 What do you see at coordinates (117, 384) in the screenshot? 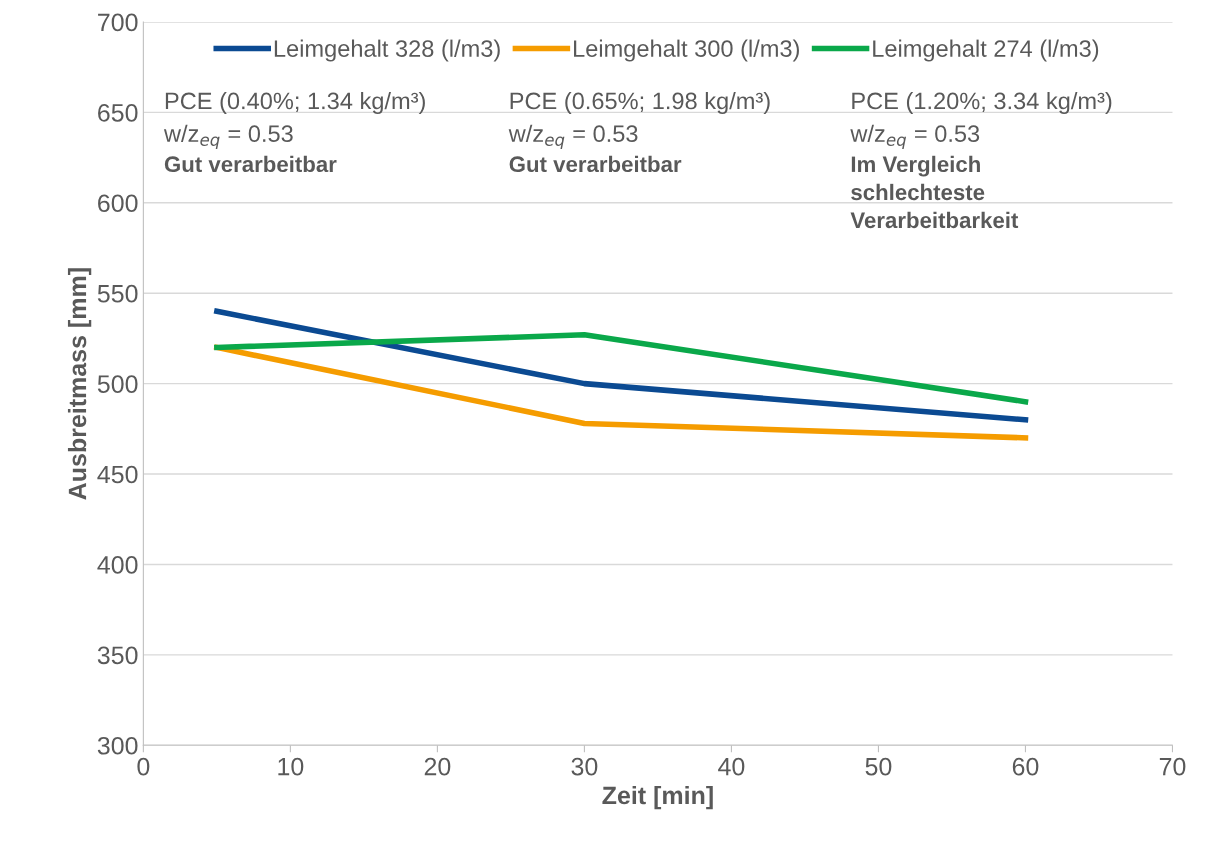
I see `y-tick-label: 500` at bounding box center [117, 384].